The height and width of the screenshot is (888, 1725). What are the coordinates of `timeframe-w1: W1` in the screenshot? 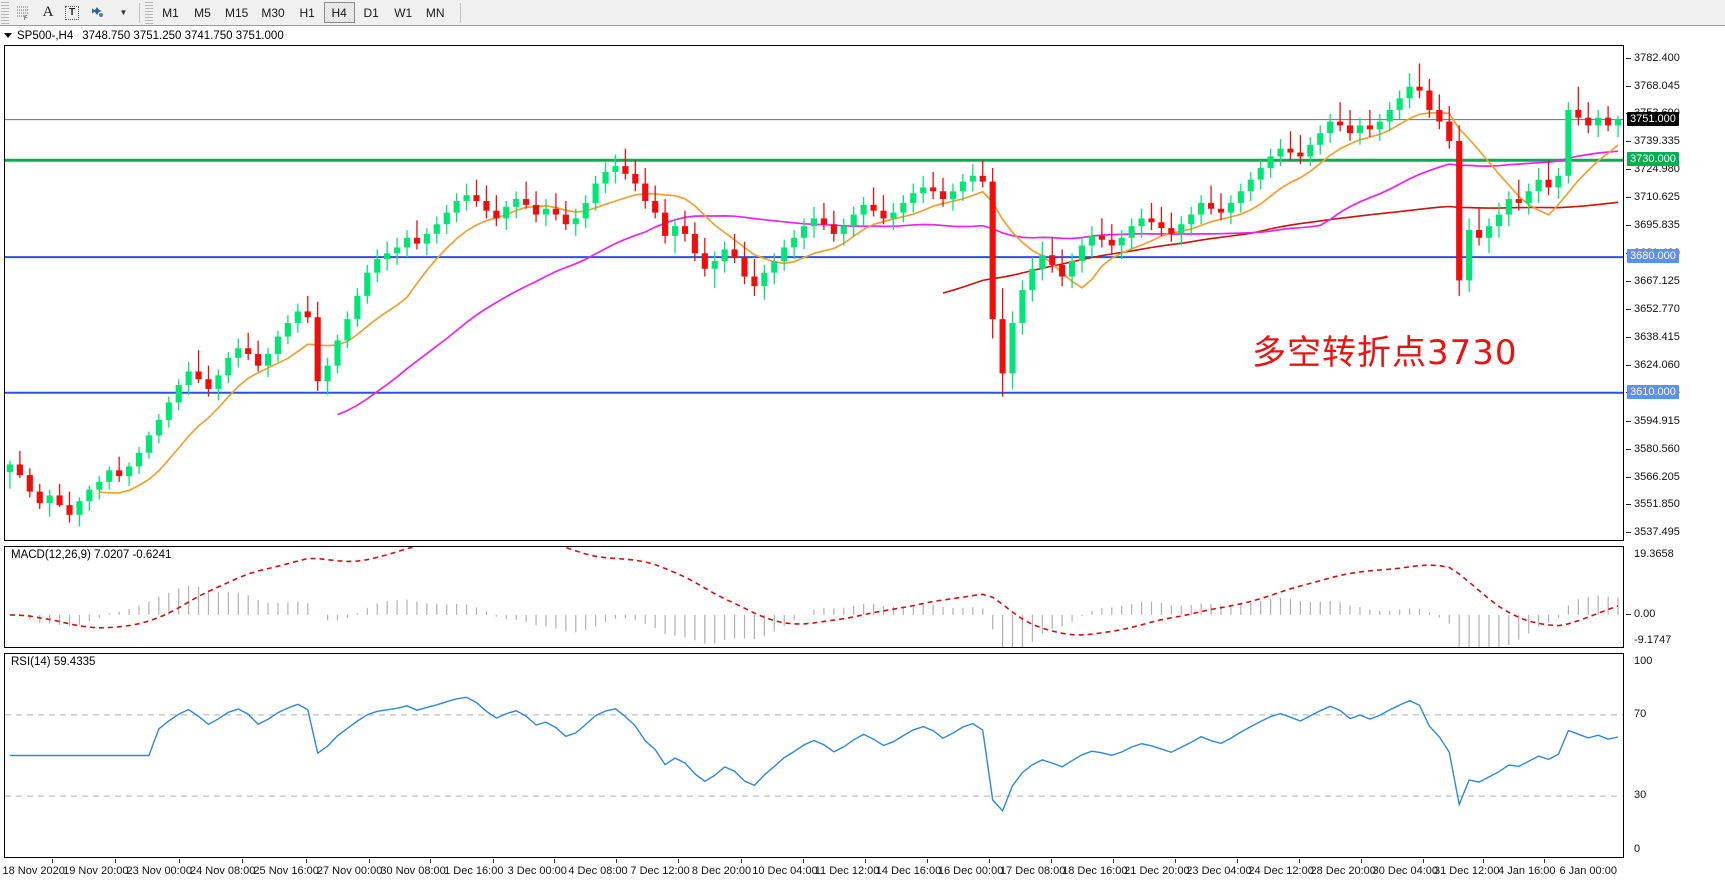 It's located at (403, 12).